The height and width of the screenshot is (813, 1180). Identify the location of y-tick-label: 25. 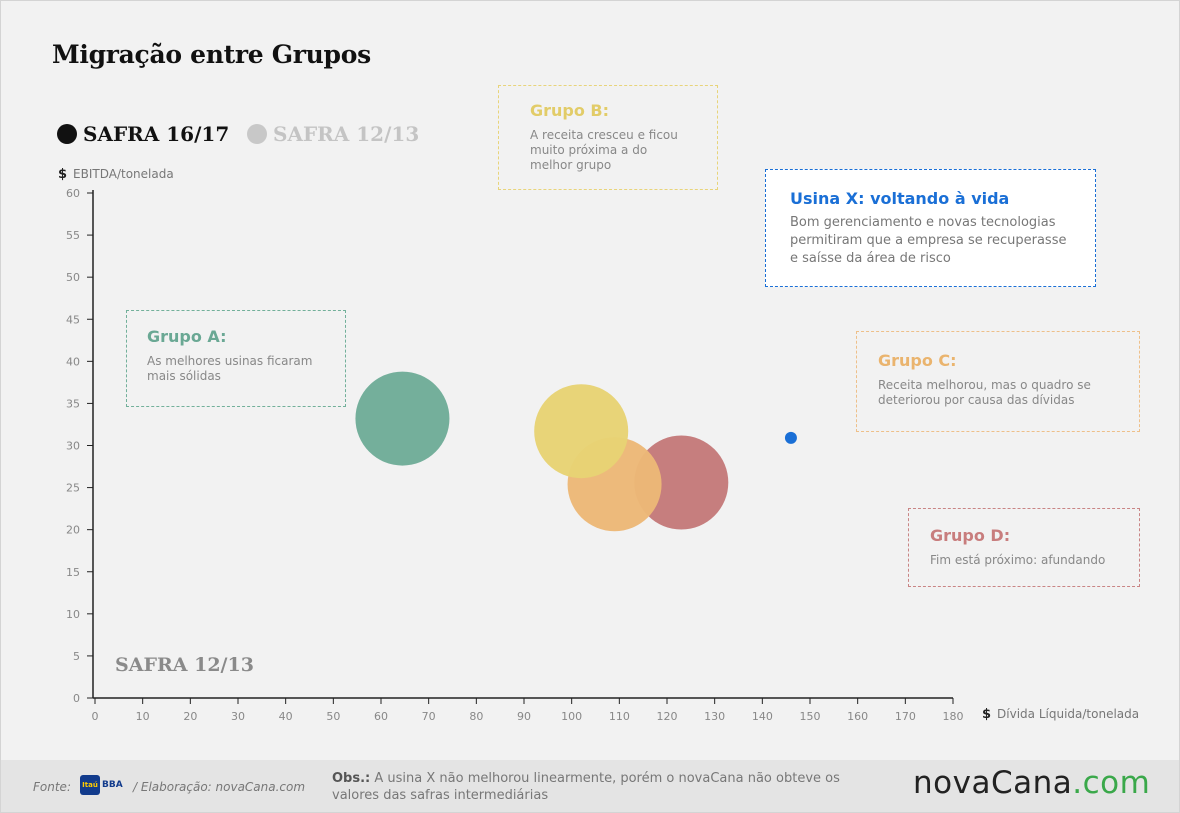
(73, 488).